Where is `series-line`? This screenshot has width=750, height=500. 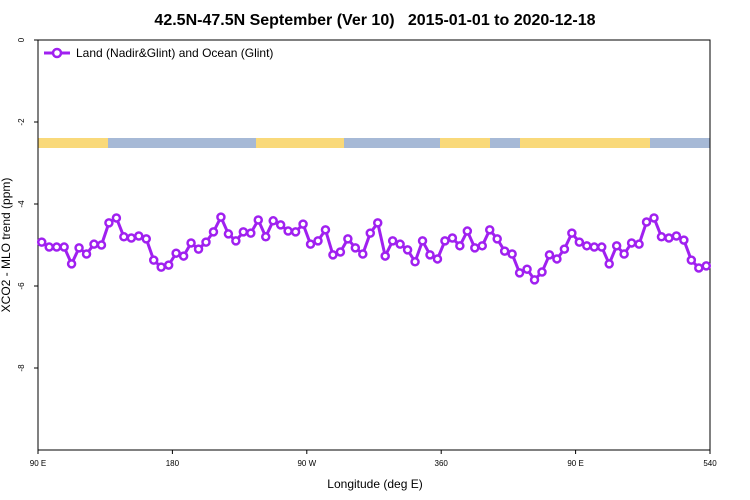
series-line is located at coordinates (373, 248).